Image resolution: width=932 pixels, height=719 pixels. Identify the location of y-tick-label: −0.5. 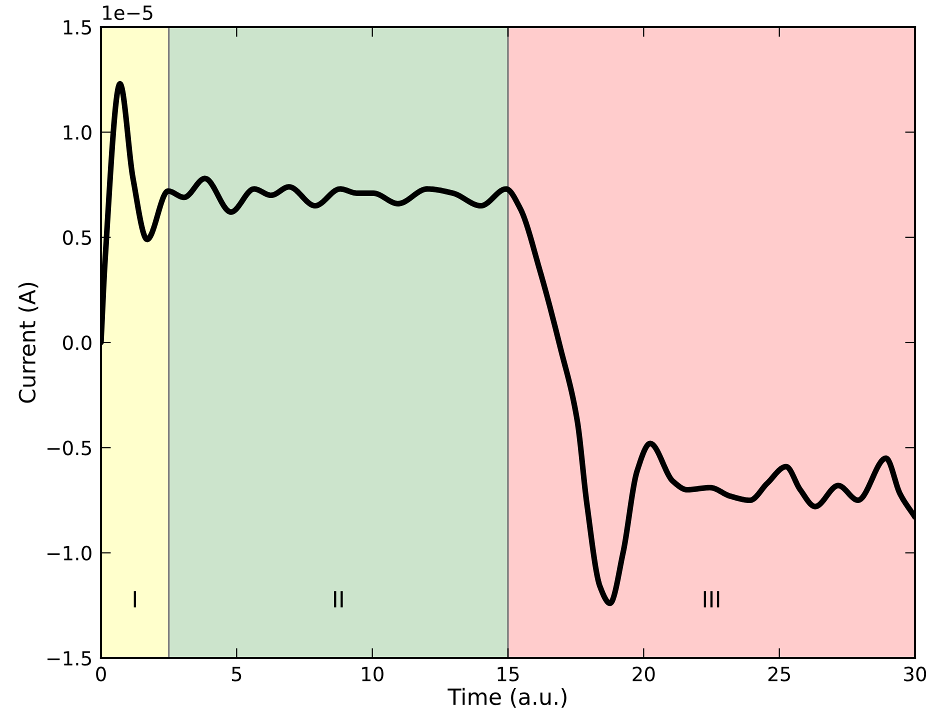
(69, 448).